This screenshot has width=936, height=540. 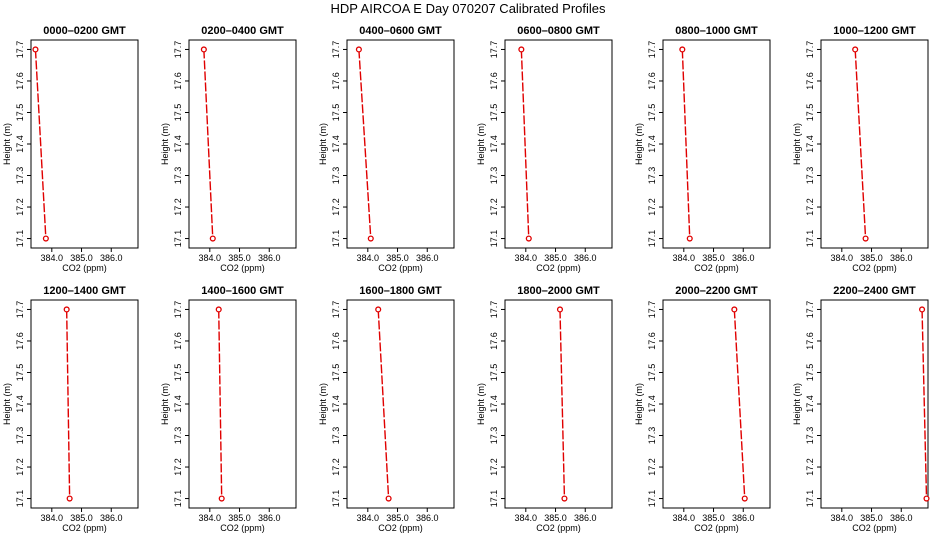 I want to click on panel-title: 1800–2000 GMT, so click(x=558, y=291).